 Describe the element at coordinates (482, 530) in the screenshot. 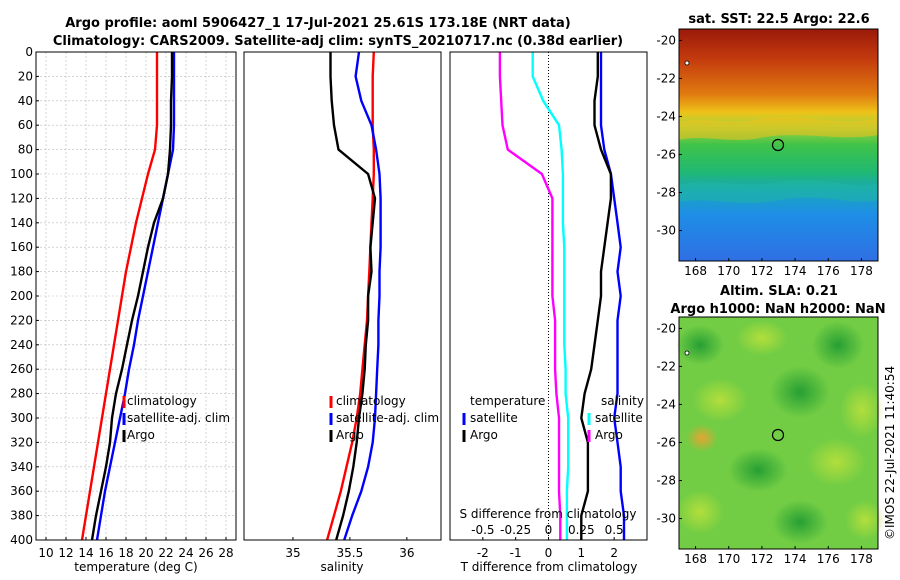

I see `sal-difference-tick-label: -0.5` at that location.